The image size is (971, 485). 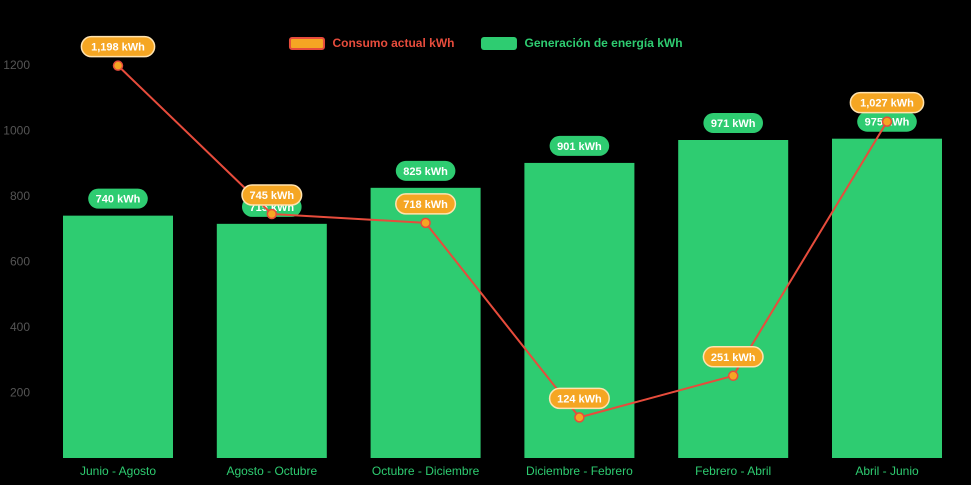 I want to click on point-value-badge-text: 745 kWh, so click(x=271, y=196).